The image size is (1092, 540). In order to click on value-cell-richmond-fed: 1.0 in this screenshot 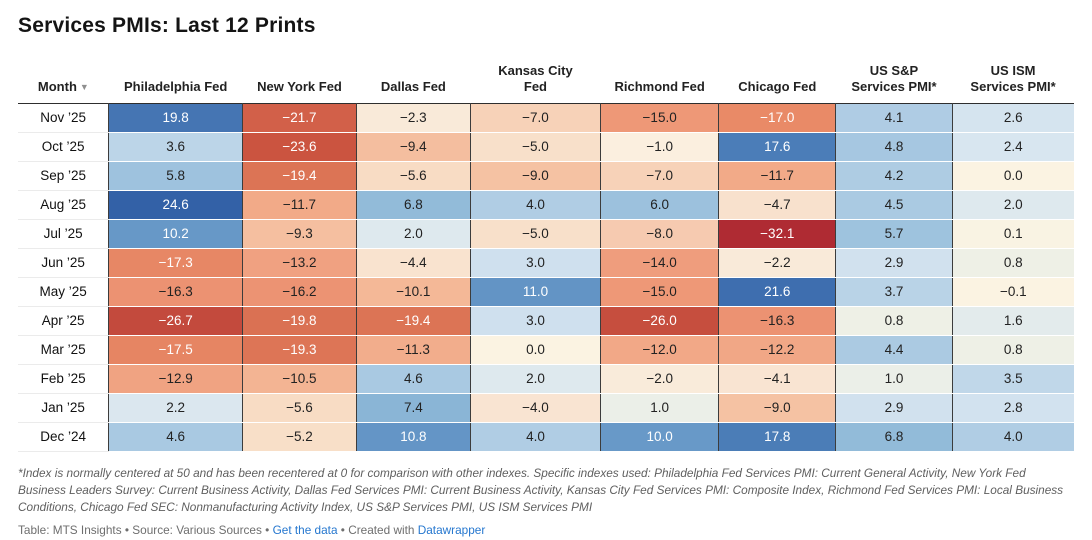, I will do `click(659, 408)`.